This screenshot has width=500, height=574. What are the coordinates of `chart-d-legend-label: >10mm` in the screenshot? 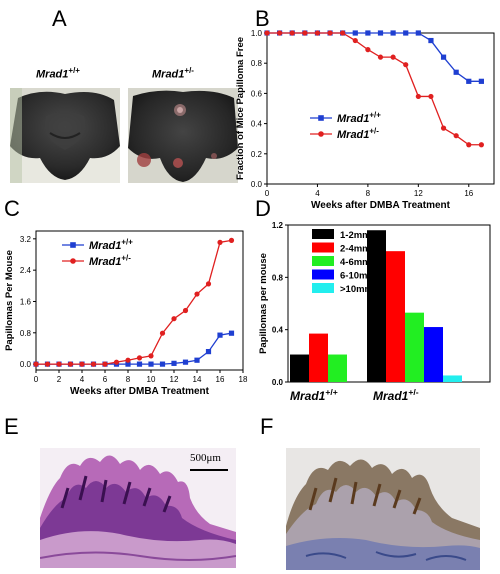 It's located at (356, 289).